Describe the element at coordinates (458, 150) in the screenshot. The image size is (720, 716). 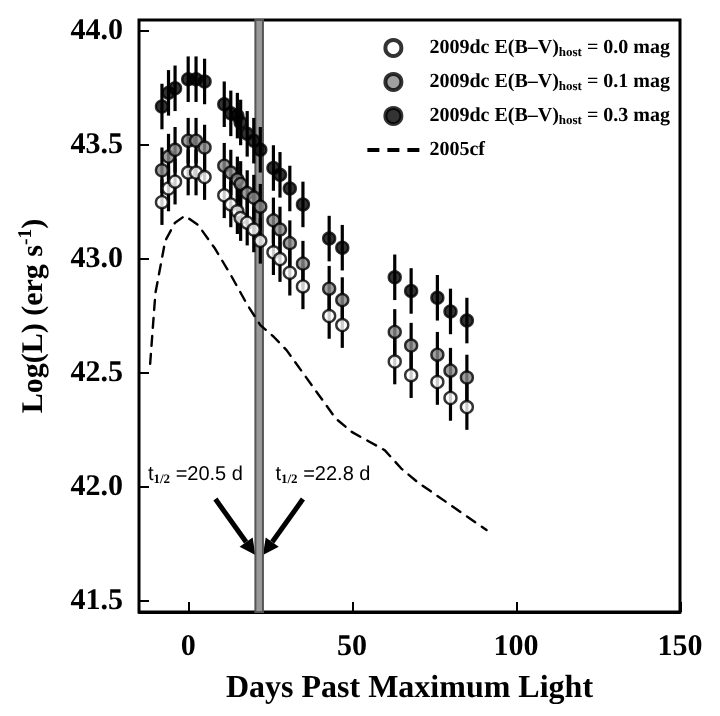
I see `legend-label: 2005cf` at that location.